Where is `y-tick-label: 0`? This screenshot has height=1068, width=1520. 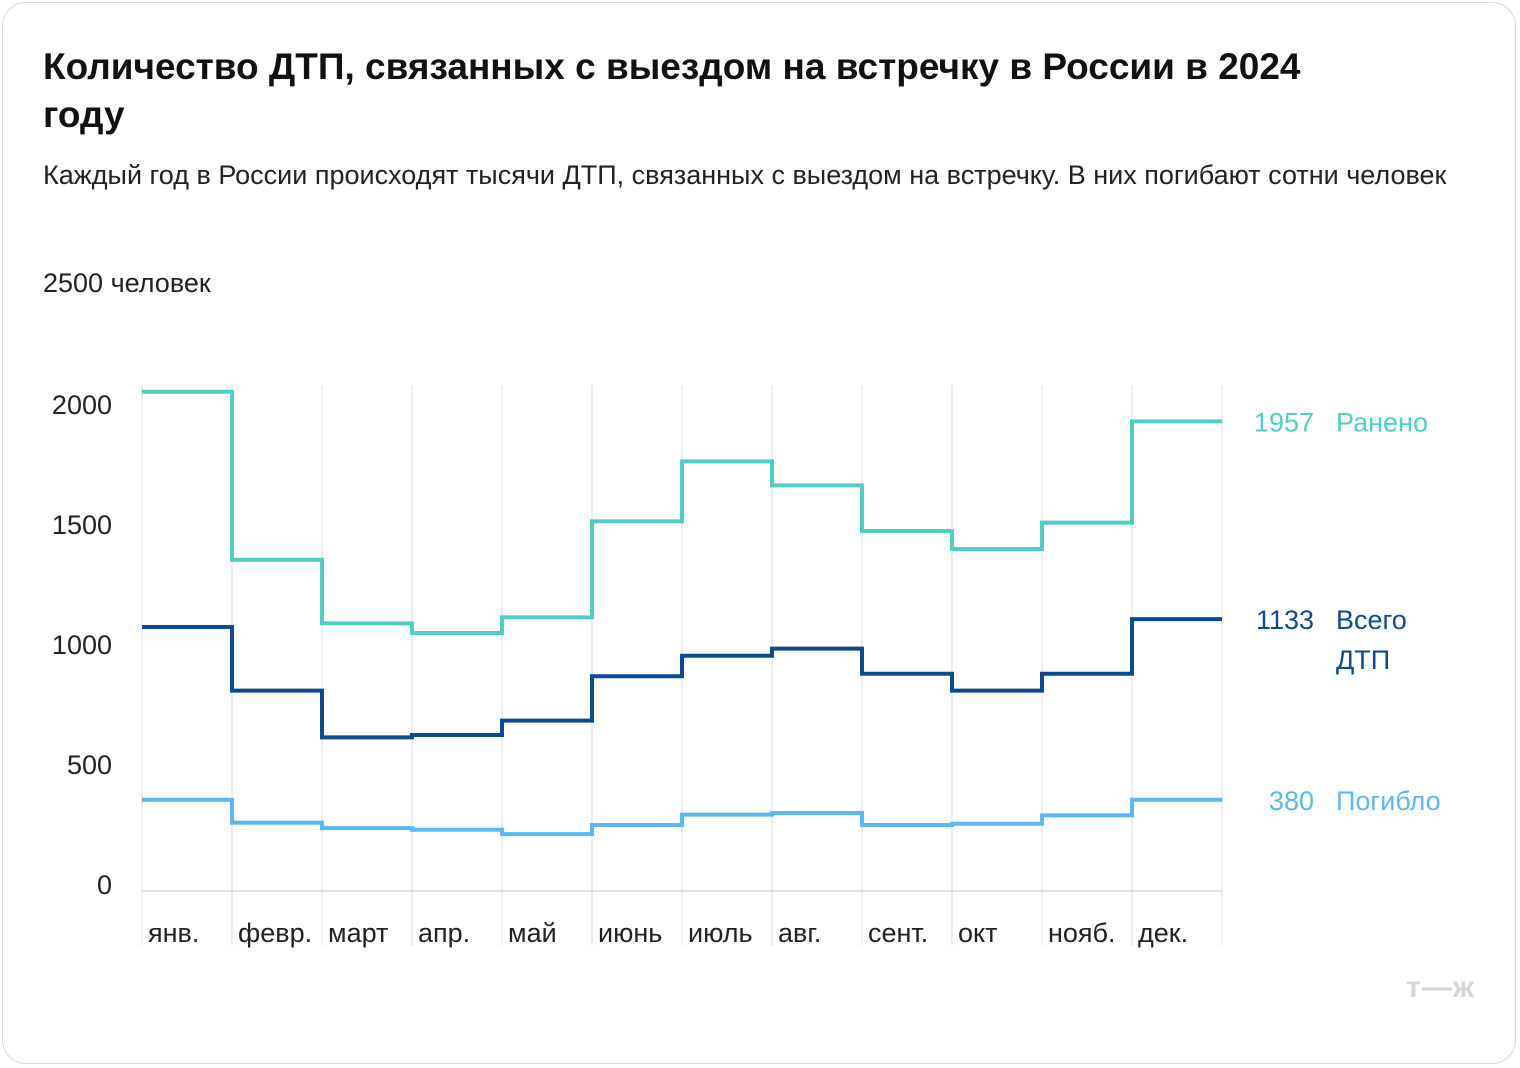 y-tick-label: 0 is located at coordinates (104, 885).